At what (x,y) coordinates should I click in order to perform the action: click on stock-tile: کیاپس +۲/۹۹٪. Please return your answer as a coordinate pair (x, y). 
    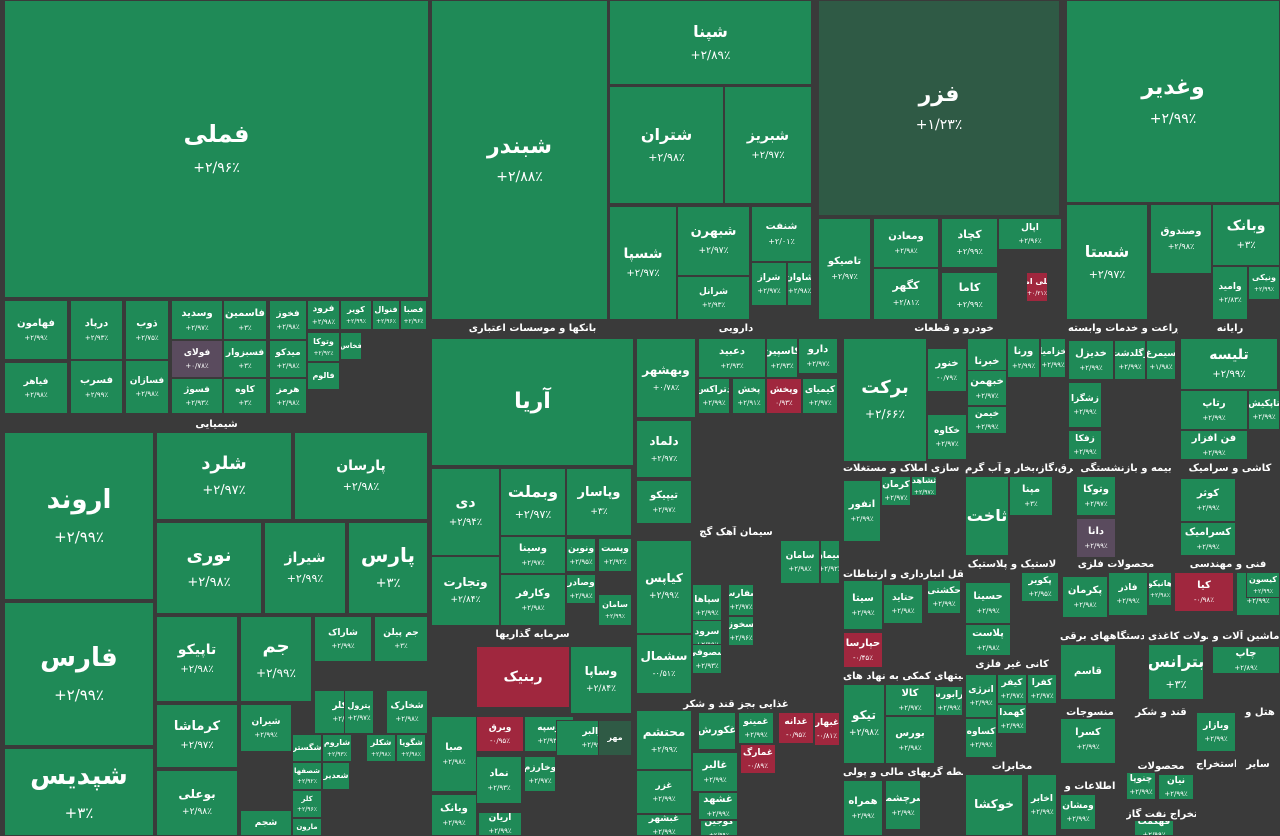
    Looking at the image, I should click on (664, 587).